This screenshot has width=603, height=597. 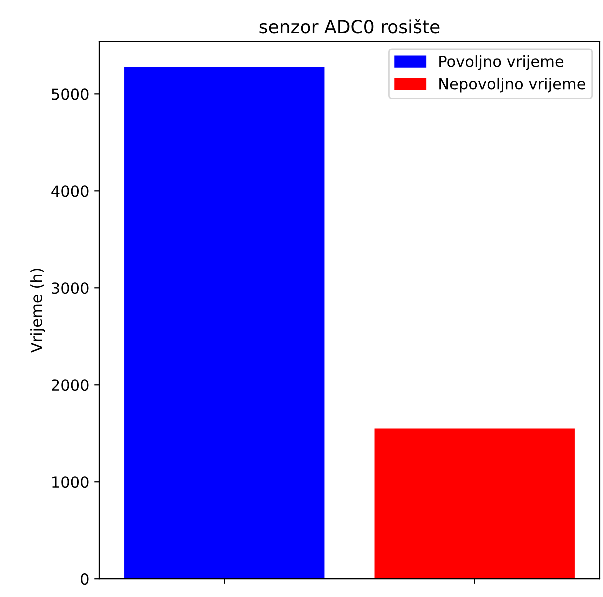 What do you see at coordinates (70, 482) in the screenshot?
I see `y-tick-label: 1000` at bounding box center [70, 482].